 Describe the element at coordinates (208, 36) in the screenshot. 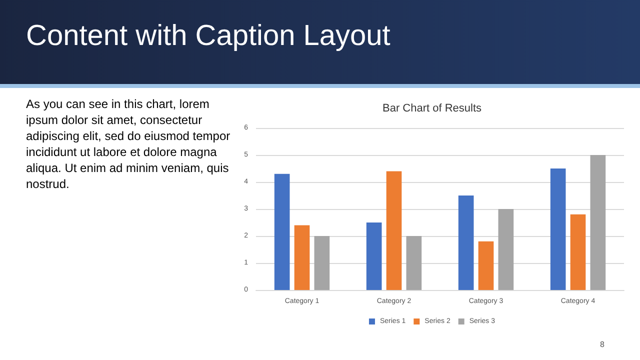

I see `text: Content with Caption Layout` at that location.